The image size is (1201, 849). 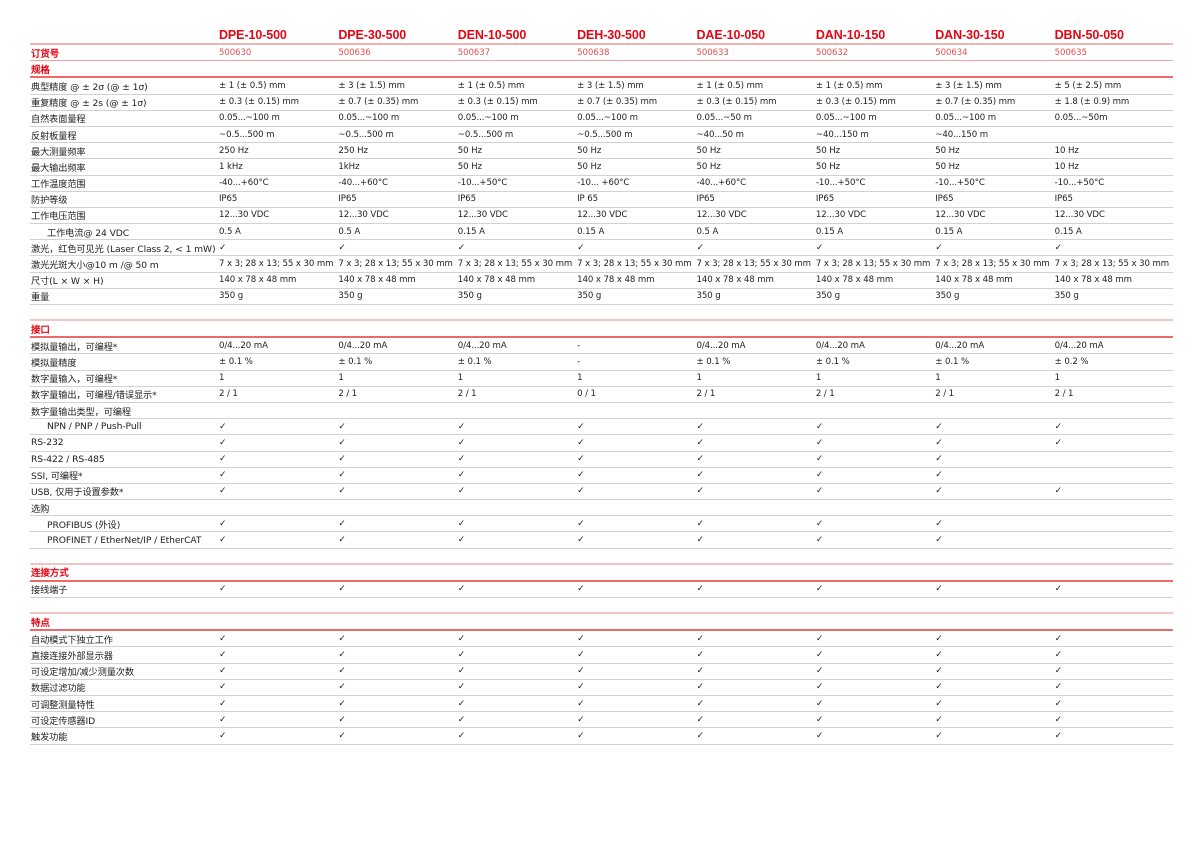 What do you see at coordinates (601, 427) in the screenshot?
I see `table-row: NPN / PNP / Push-Pull ✓ ✓ ✓ ✓ ✓ ✓ ✓ ✓` at bounding box center [601, 427].